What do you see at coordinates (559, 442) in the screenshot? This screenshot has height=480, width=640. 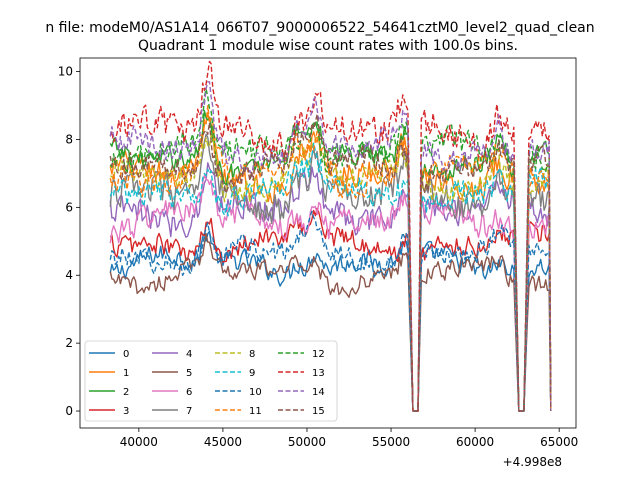 I see `x-tick-label: 65000` at bounding box center [559, 442].